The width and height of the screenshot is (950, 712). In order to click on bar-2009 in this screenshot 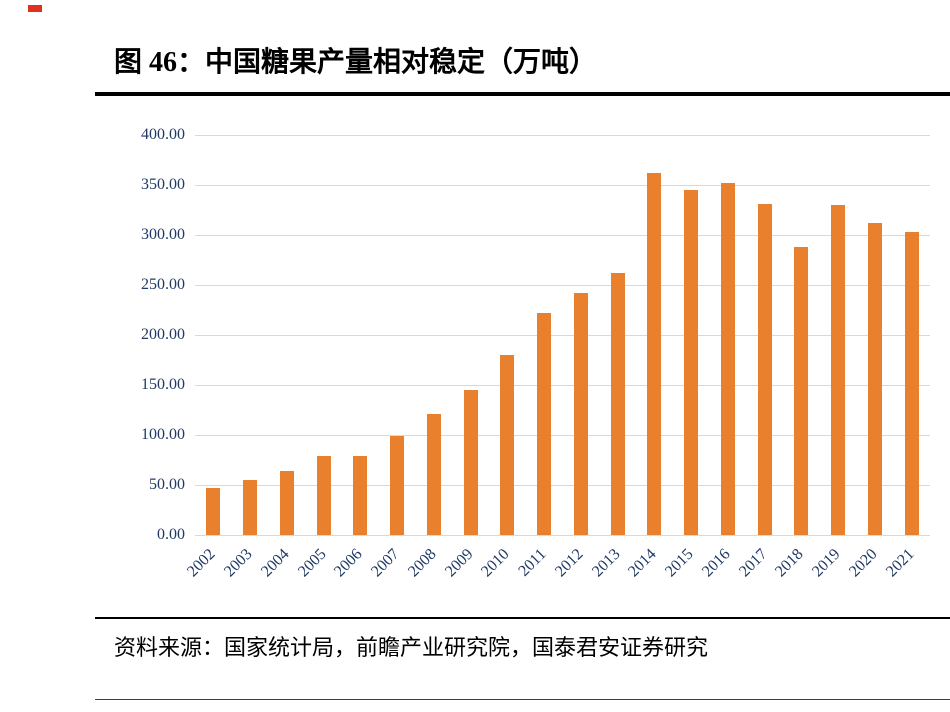, I will do `click(470, 462)`.